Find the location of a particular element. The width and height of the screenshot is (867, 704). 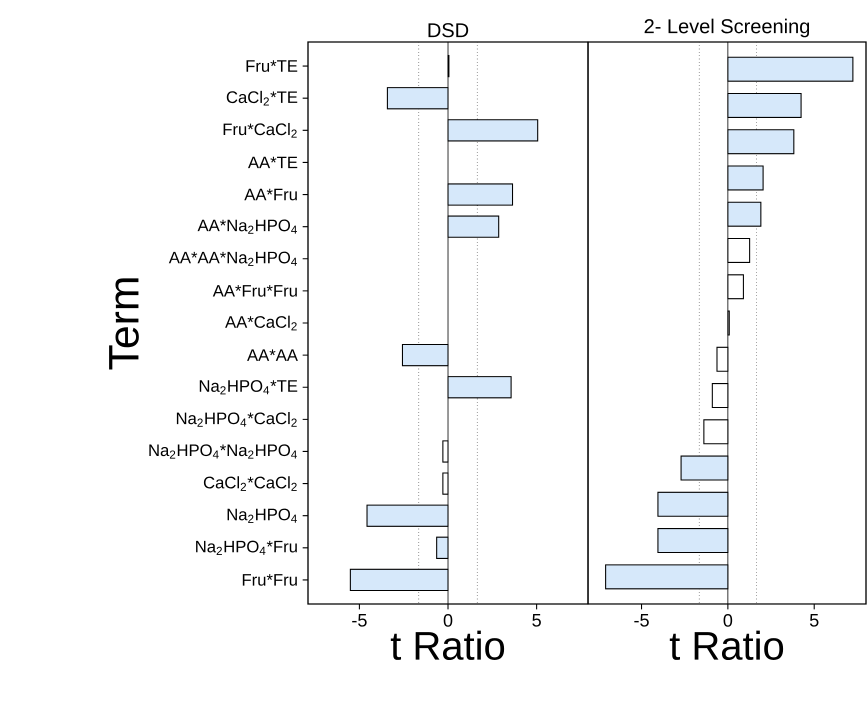

y-tick-label: AA*Fru*Fru is located at coordinates (254, 291).